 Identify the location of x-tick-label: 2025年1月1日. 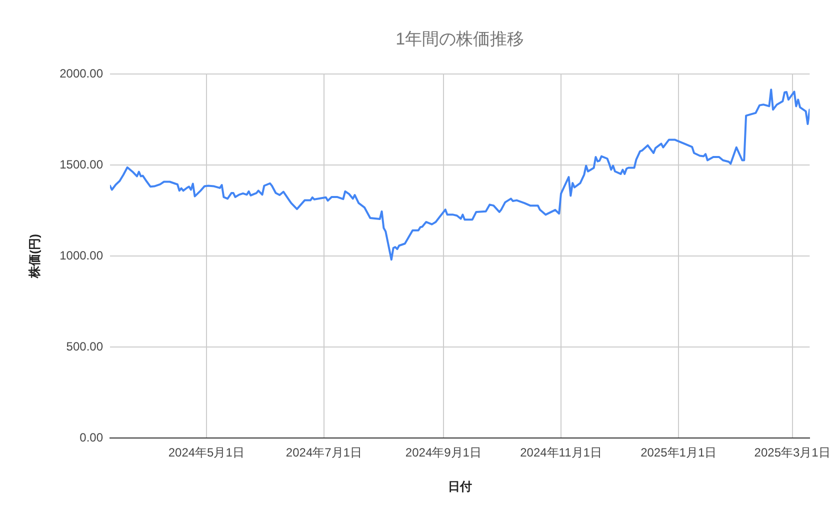
(678, 453).